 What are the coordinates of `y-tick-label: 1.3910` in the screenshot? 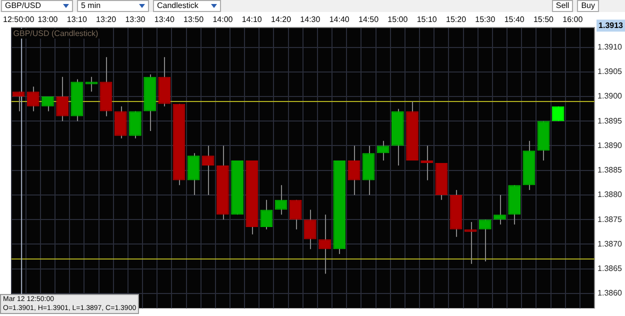 It's located at (610, 47).